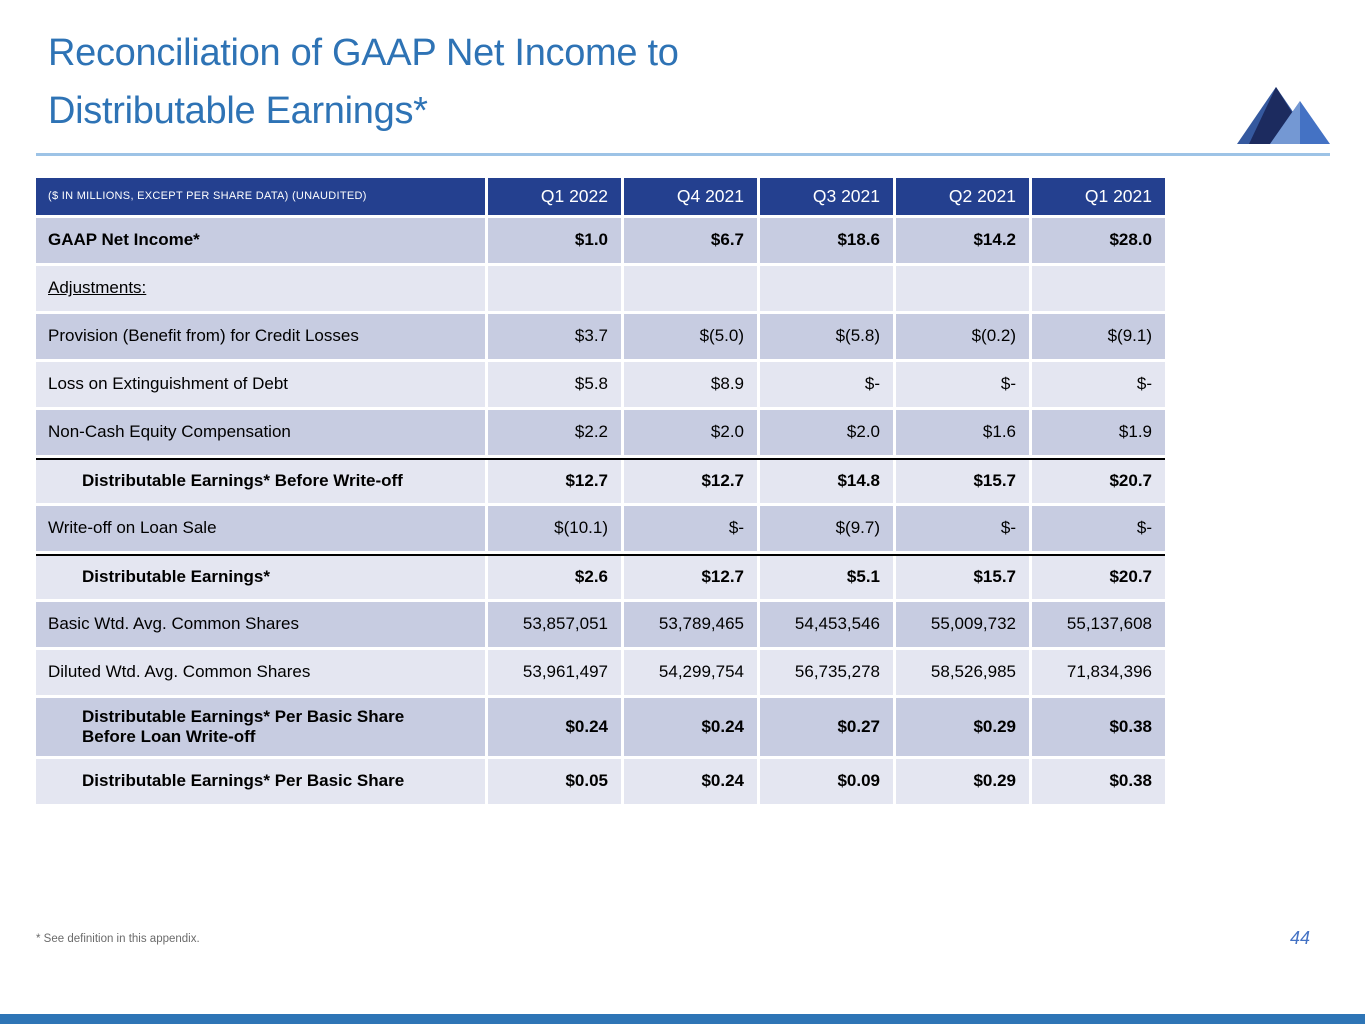 Image resolution: width=1365 pixels, height=1024 pixels. What do you see at coordinates (260, 577) in the screenshot?
I see `row-label: Distributable Earnings*` at bounding box center [260, 577].